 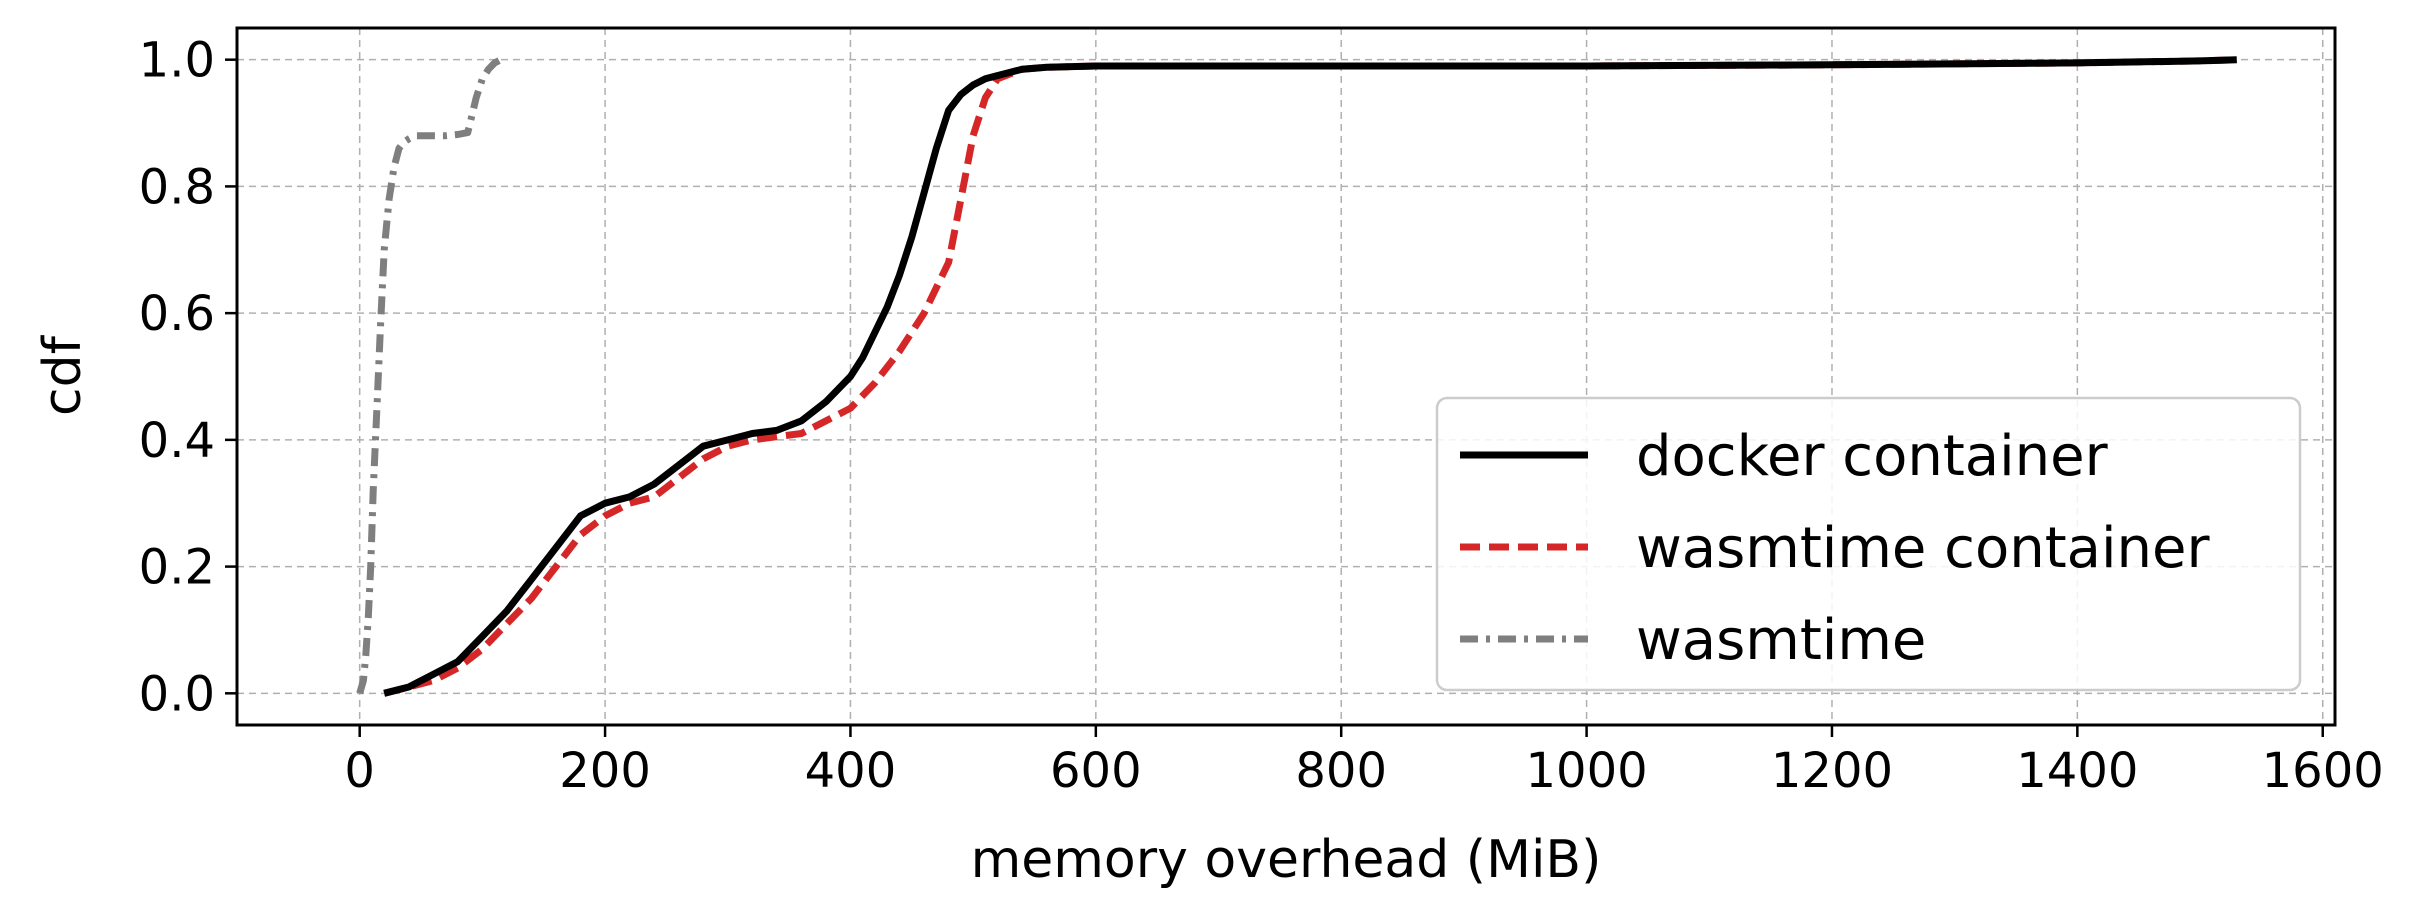 What do you see at coordinates (359, 771) in the screenshot?
I see `x-tick-label: 0` at bounding box center [359, 771].